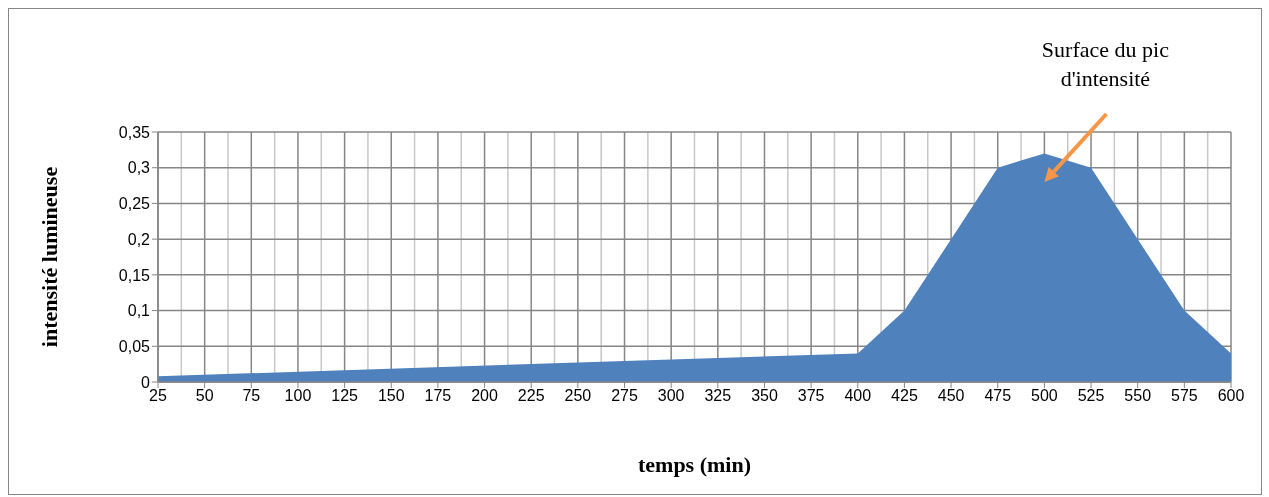 This screenshot has width=1269, height=497. Describe the element at coordinates (134, 346) in the screenshot. I see `y-tick-label: 0,05` at that location.